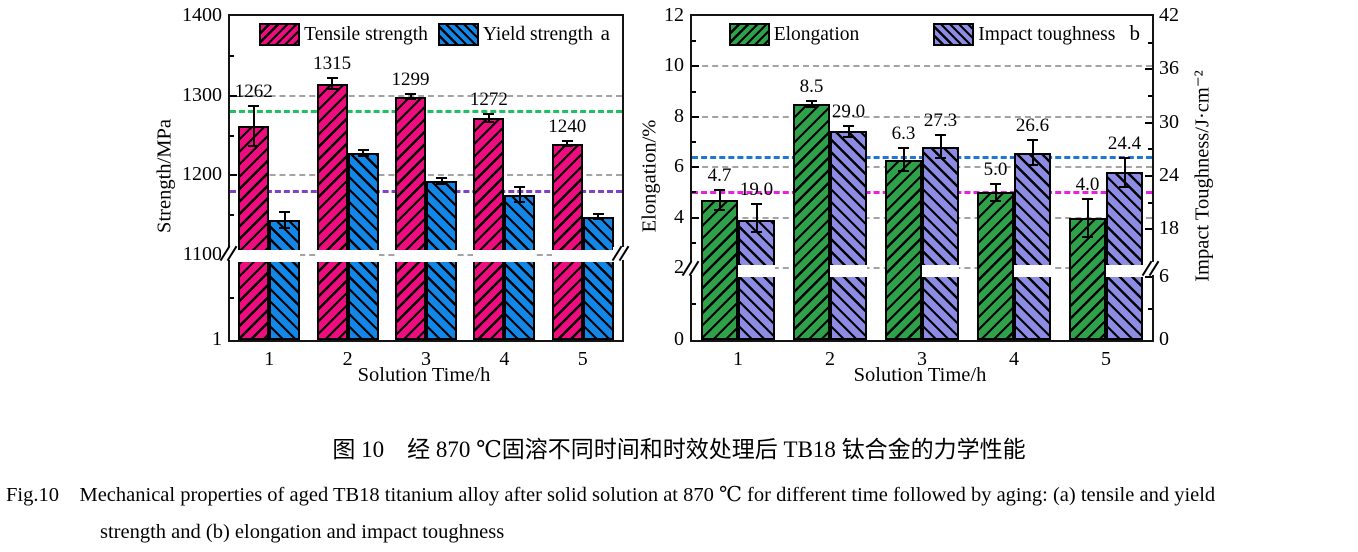 The height and width of the screenshot is (552, 1358). Describe the element at coordinates (280, 34) in the screenshot. I see `legend-swatch-tensile-strength` at that location.